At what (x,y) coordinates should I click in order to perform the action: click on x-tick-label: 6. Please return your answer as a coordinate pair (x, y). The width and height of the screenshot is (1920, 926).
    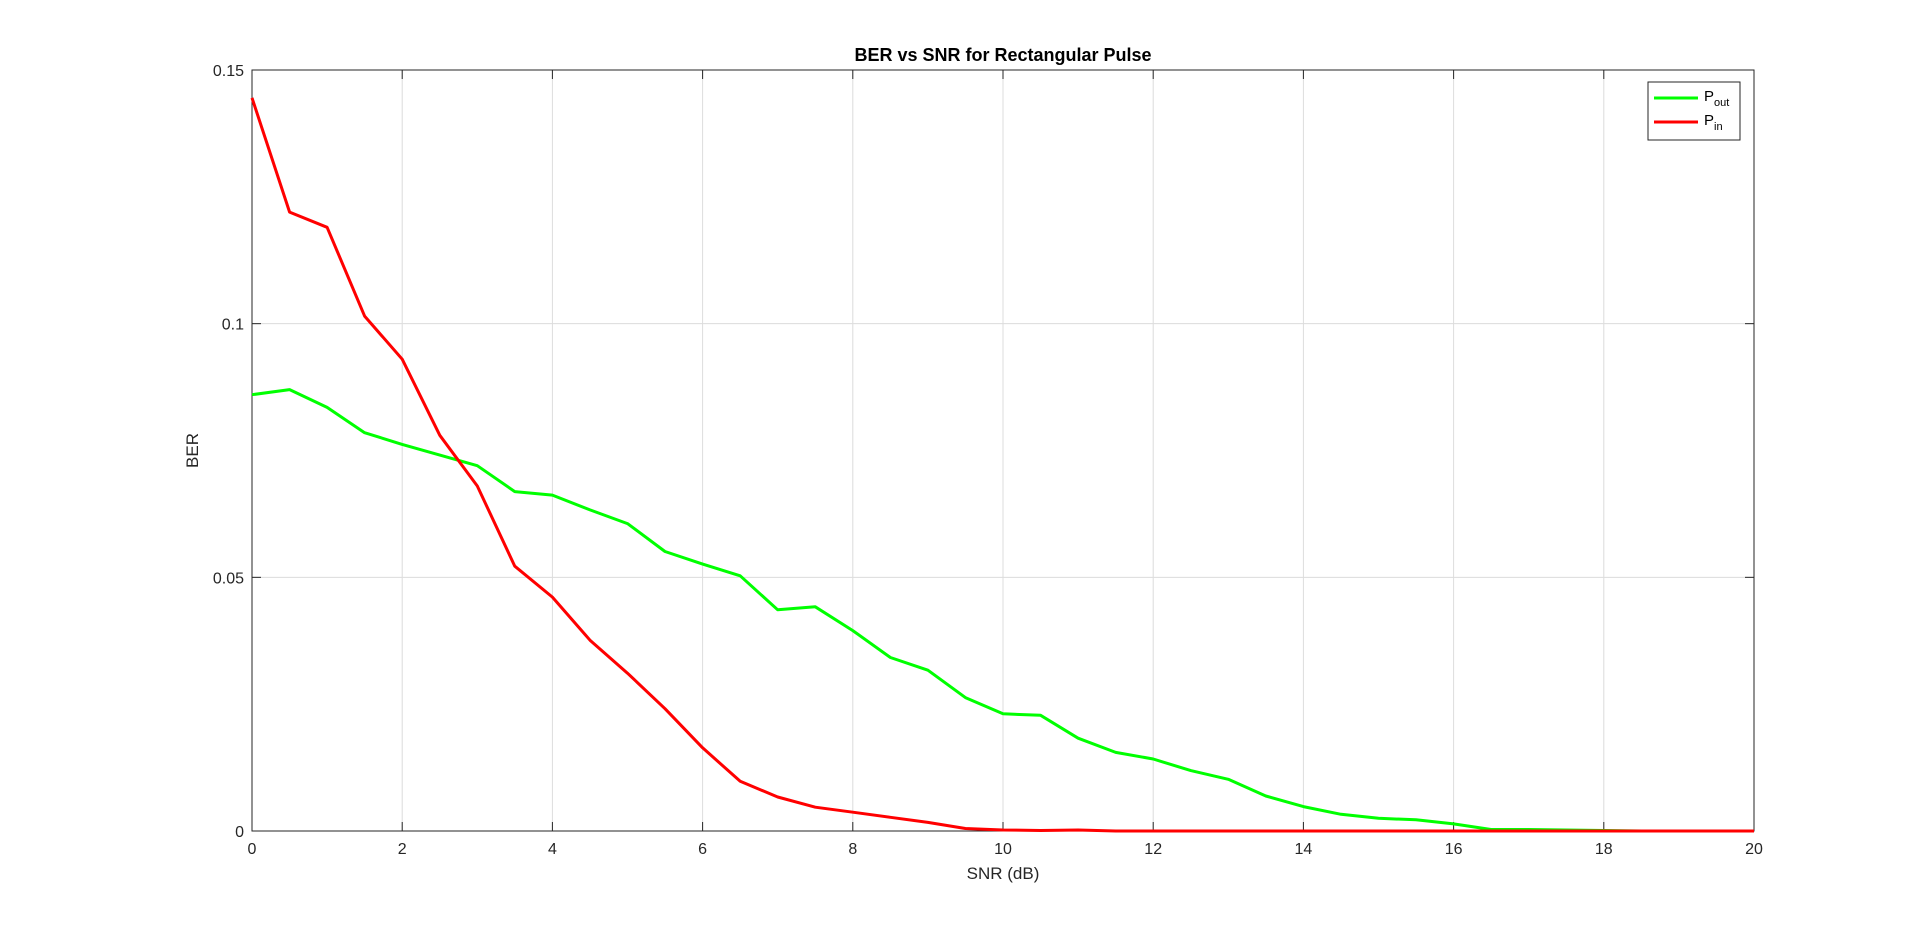
    Looking at the image, I should click on (702, 849).